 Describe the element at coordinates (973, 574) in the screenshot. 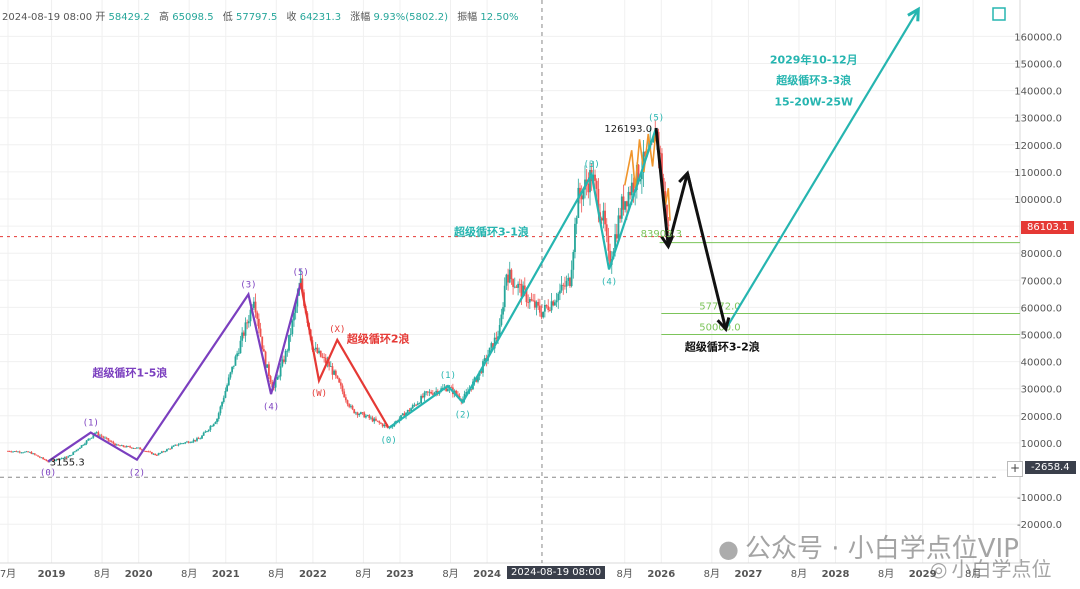

I see `x-tick-label: 8月` at that location.